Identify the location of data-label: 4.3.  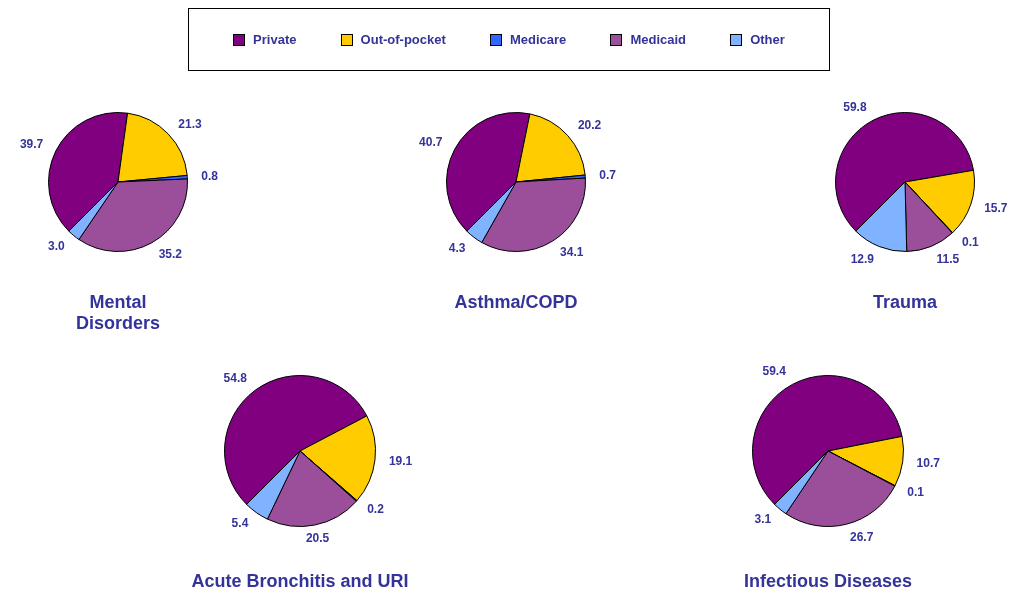
(457, 247).